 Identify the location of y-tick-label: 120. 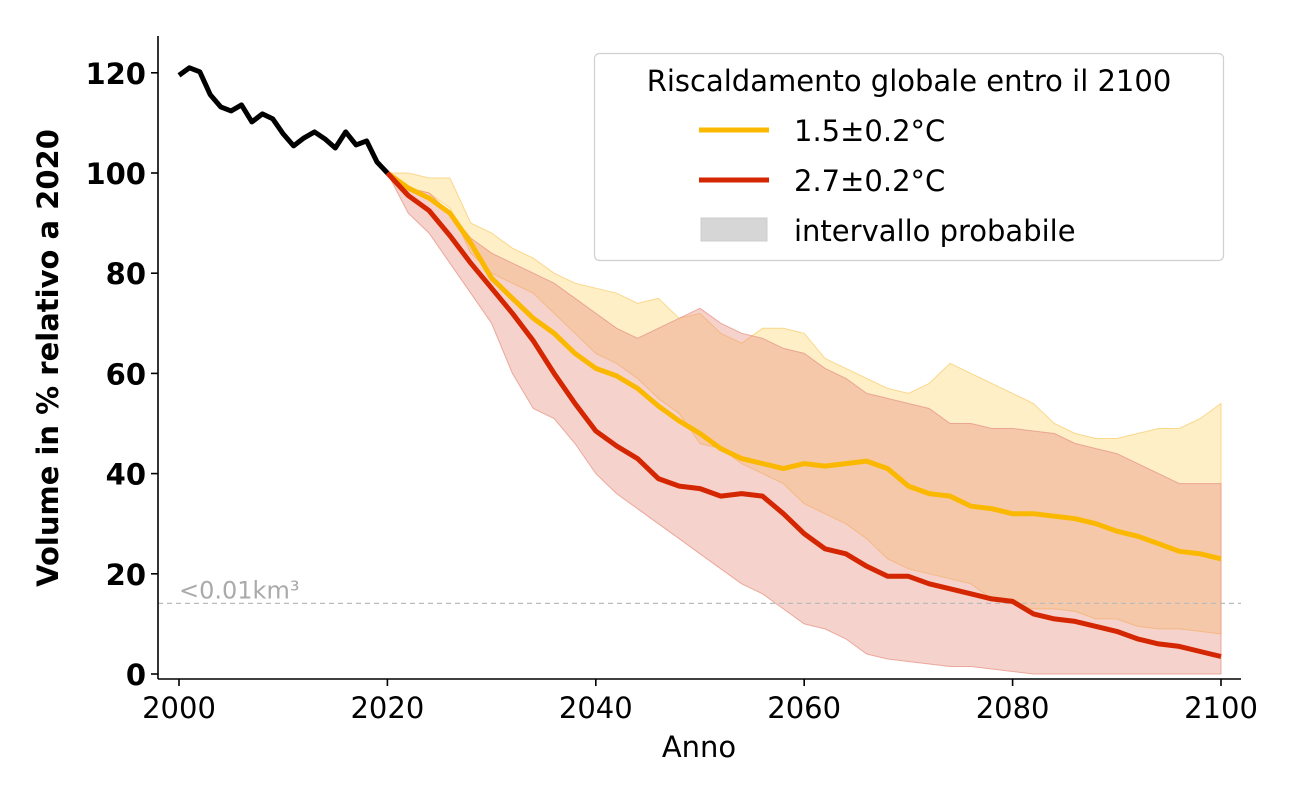
(115, 74).